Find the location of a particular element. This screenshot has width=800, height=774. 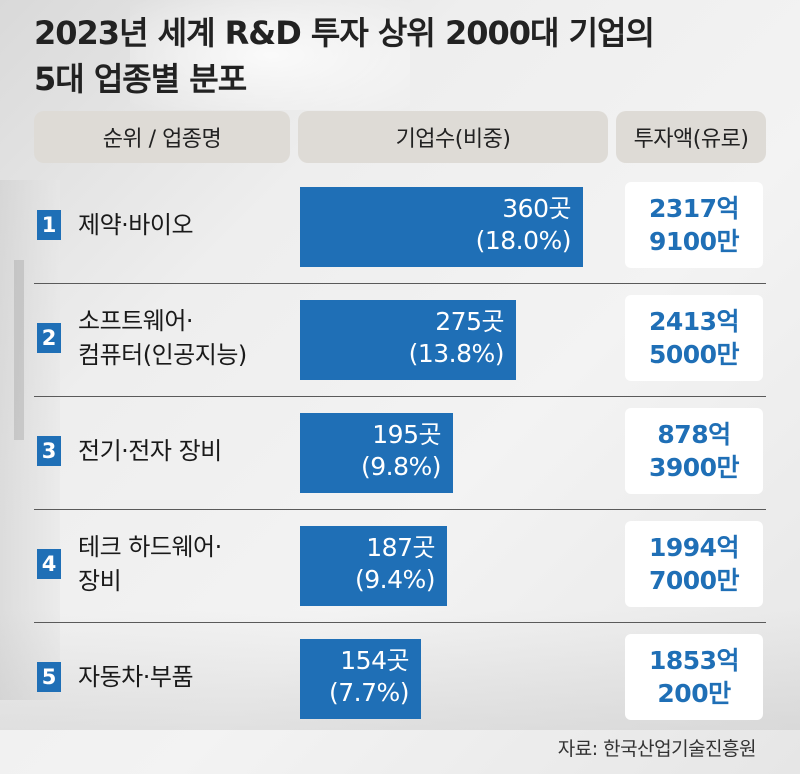

rank-badge: 3 is located at coordinates (49, 451).